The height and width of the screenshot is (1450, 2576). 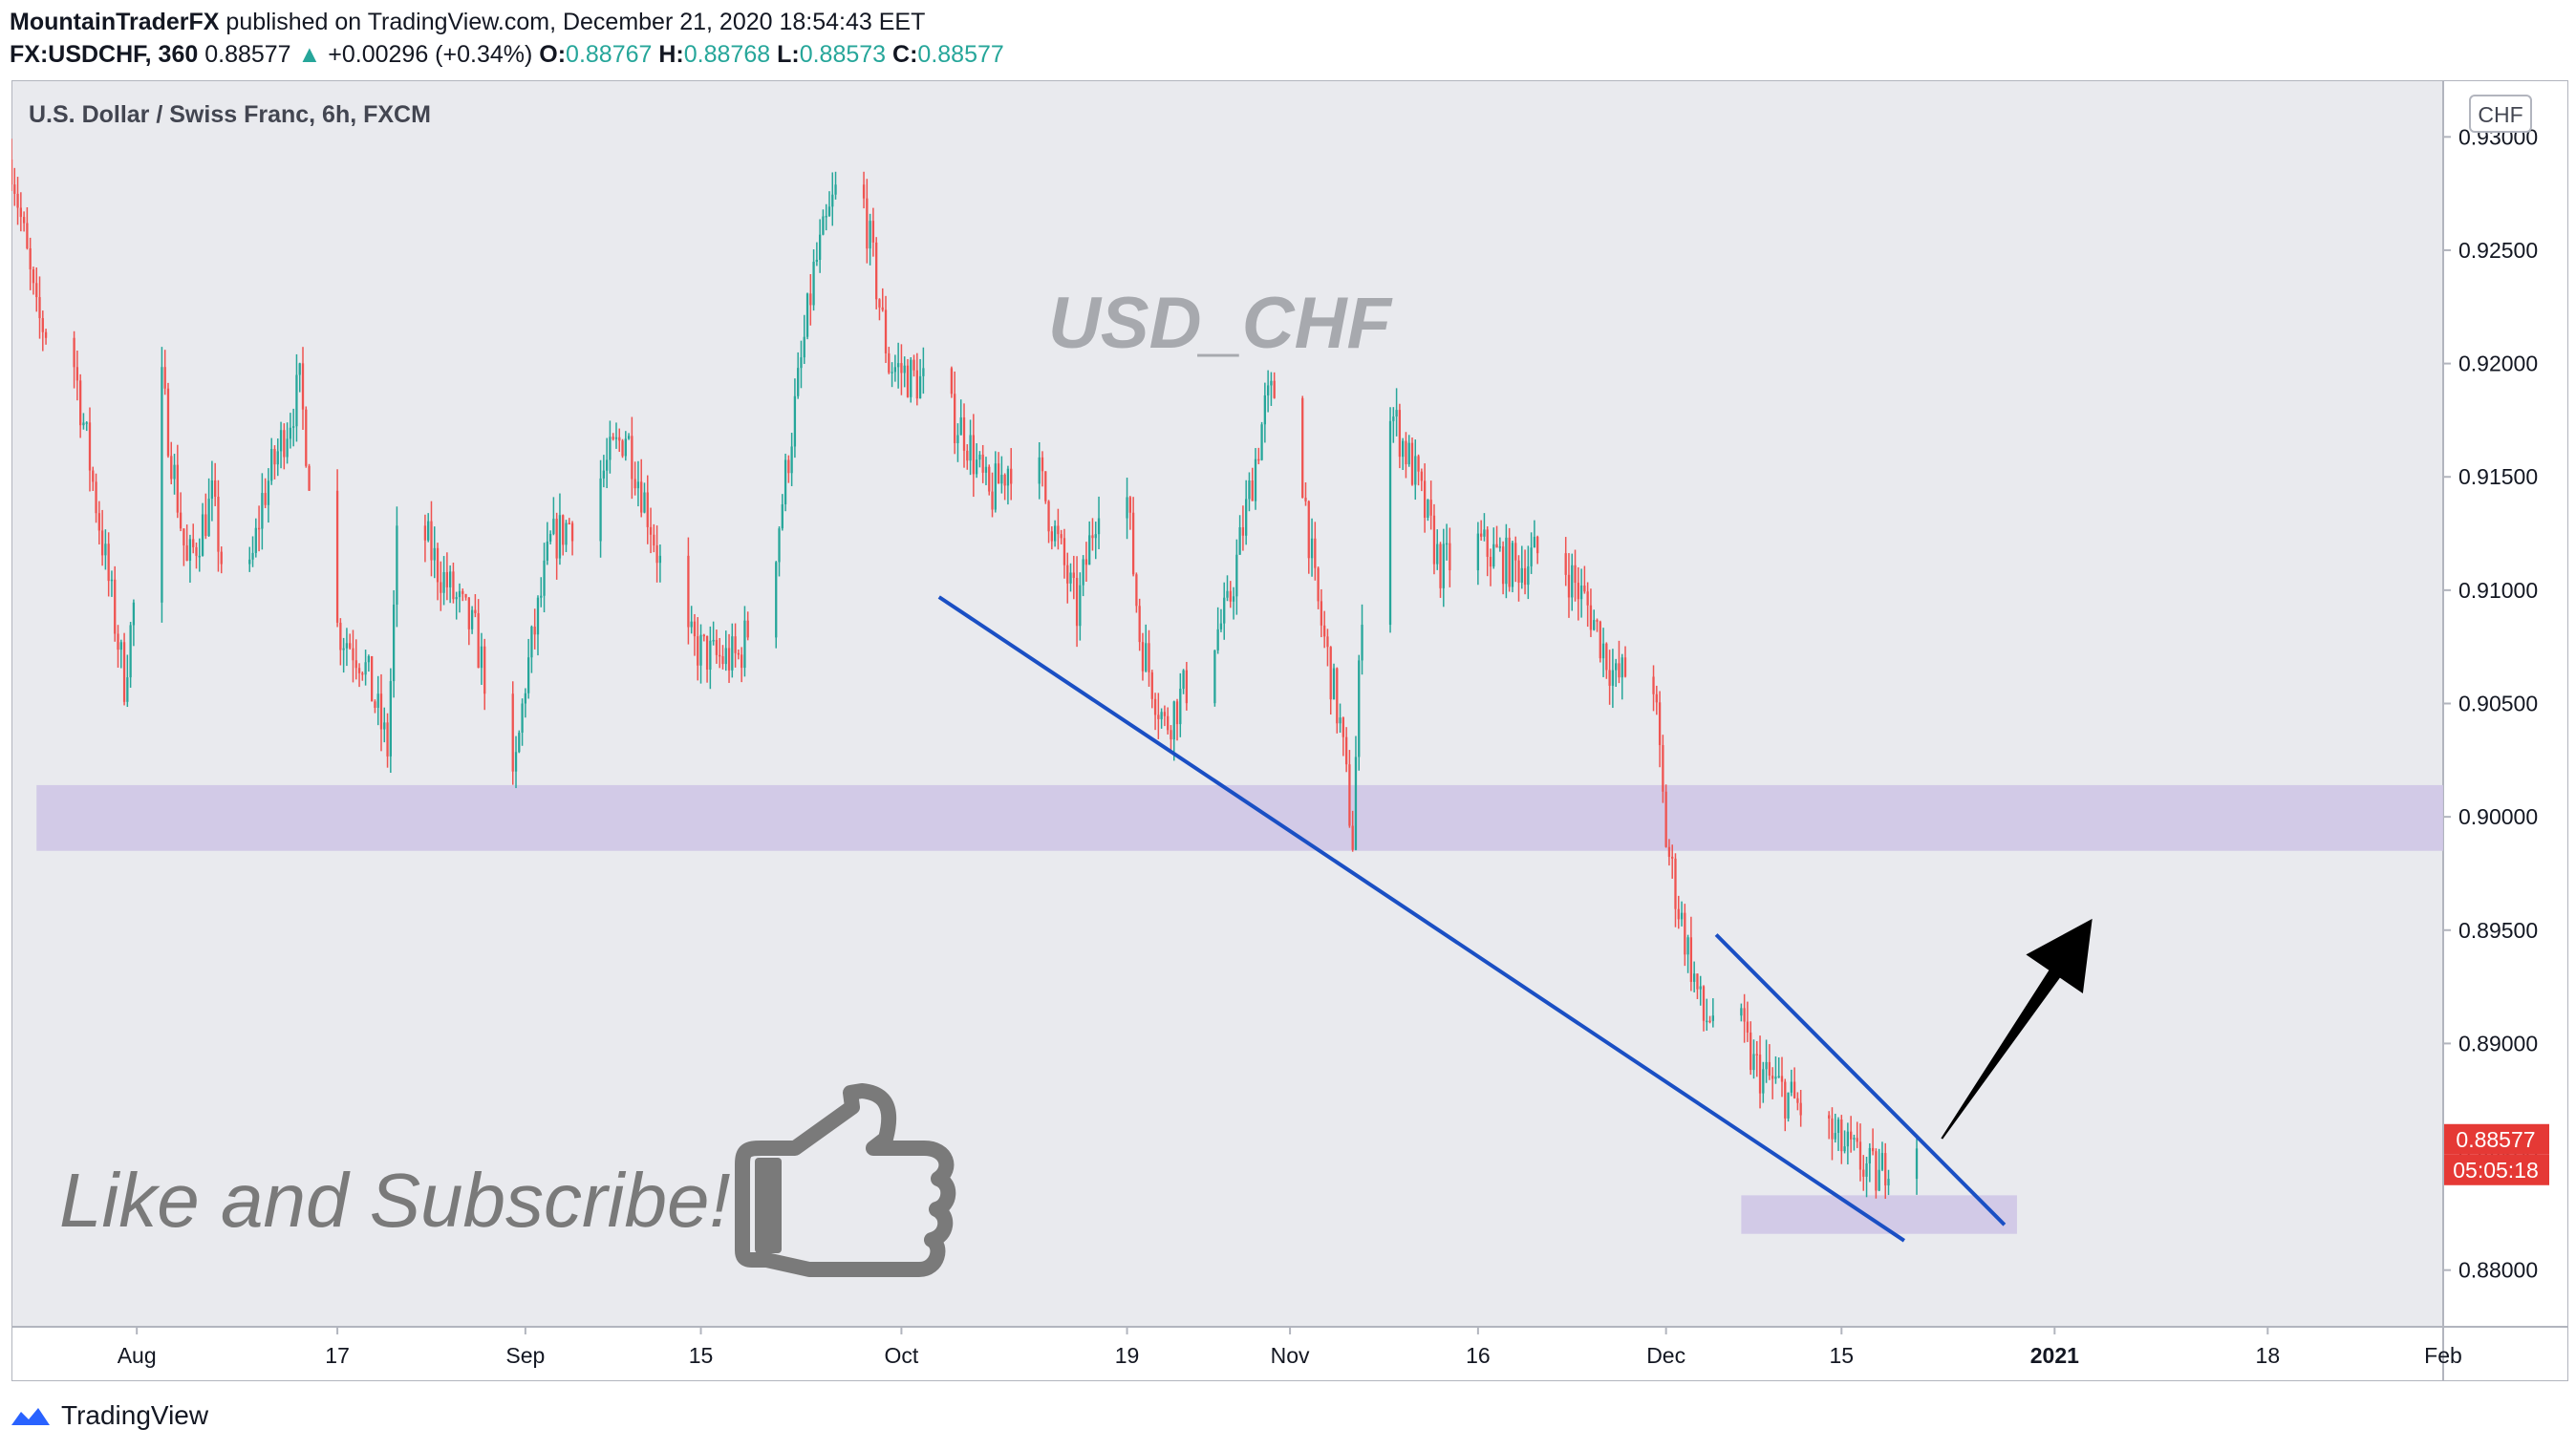 I want to click on price-tick-label: 0.88000, so click(x=2498, y=1270).